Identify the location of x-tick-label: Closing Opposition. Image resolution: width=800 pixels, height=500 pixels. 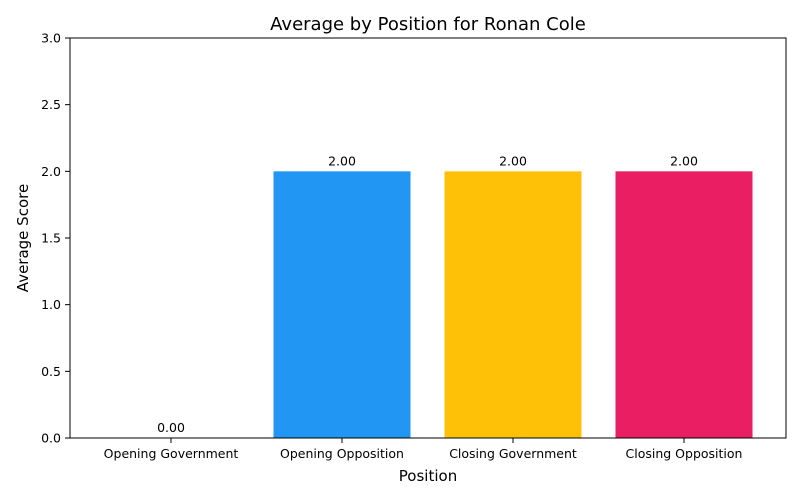
(684, 453).